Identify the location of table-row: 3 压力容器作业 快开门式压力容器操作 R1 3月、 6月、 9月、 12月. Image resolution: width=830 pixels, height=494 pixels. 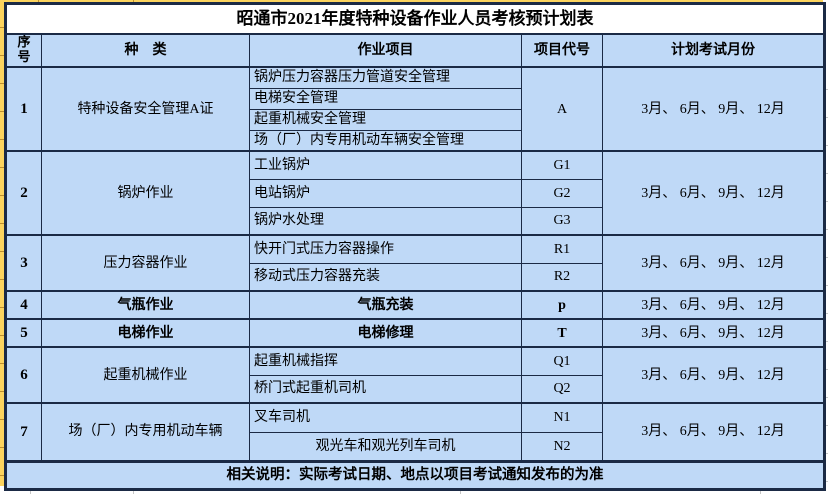
(415, 263).